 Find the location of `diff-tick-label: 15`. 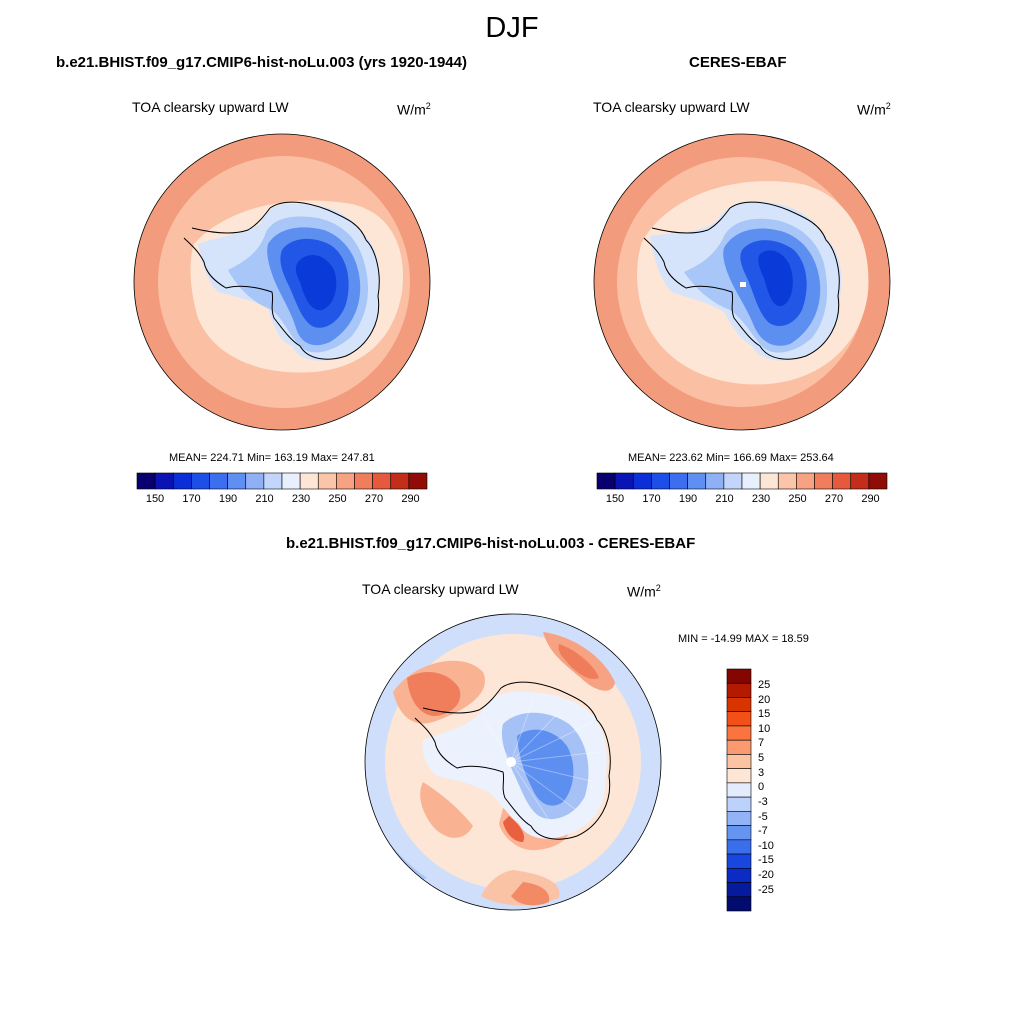

diff-tick-label: 15 is located at coordinates (764, 714).